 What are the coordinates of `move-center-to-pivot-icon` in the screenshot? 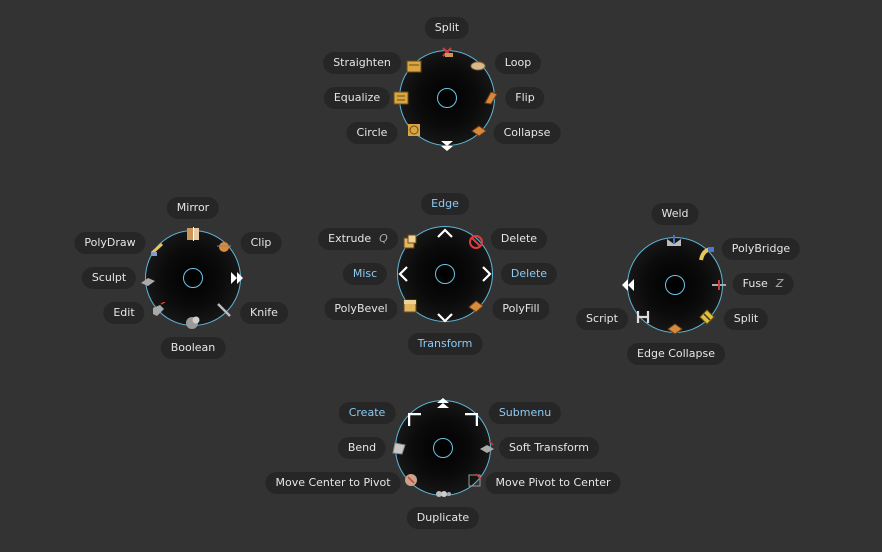 It's located at (411, 480).